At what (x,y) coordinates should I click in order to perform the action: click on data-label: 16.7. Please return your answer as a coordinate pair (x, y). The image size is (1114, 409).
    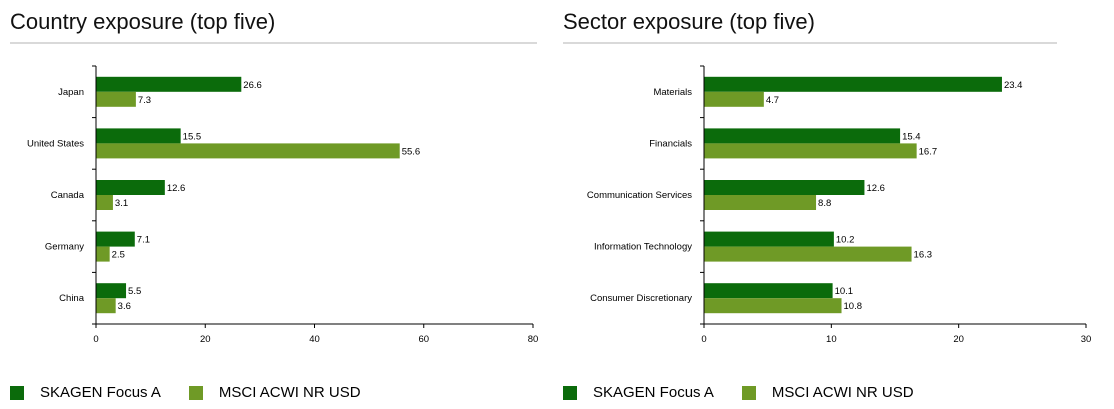
    Looking at the image, I should click on (928, 151).